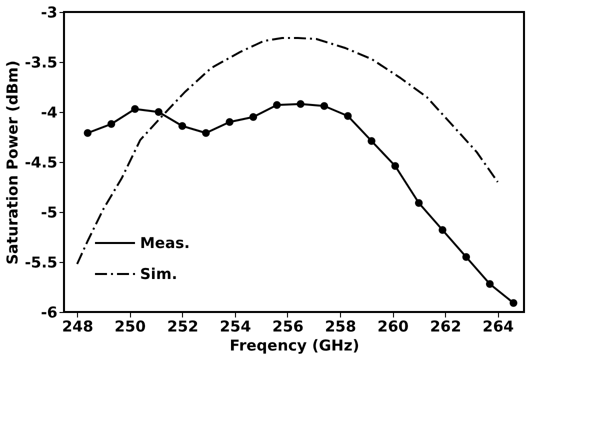 The height and width of the screenshot is (432, 604). Describe the element at coordinates (49, 313) in the screenshot. I see `y-tick-label: -6` at that location.